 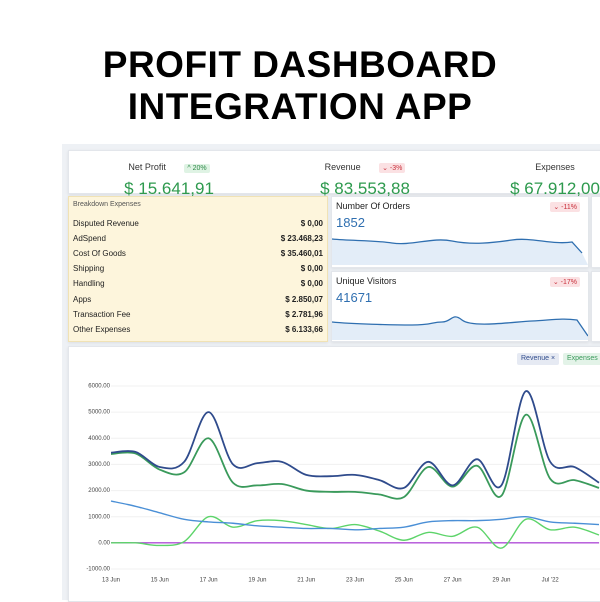 What do you see at coordinates (198, 329) in the screenshot?
I see `breakdown-row: Other Expenses $ 6.133,66` at bounding box center [198, 329].